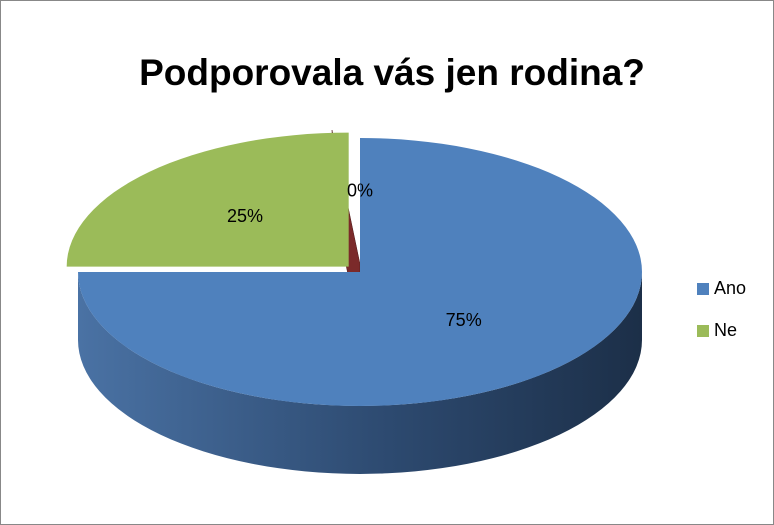  What do you see at coordinates (730, 288) in the screenshot?
I see `legend-label: Ano` at bounding box center [730, 288].